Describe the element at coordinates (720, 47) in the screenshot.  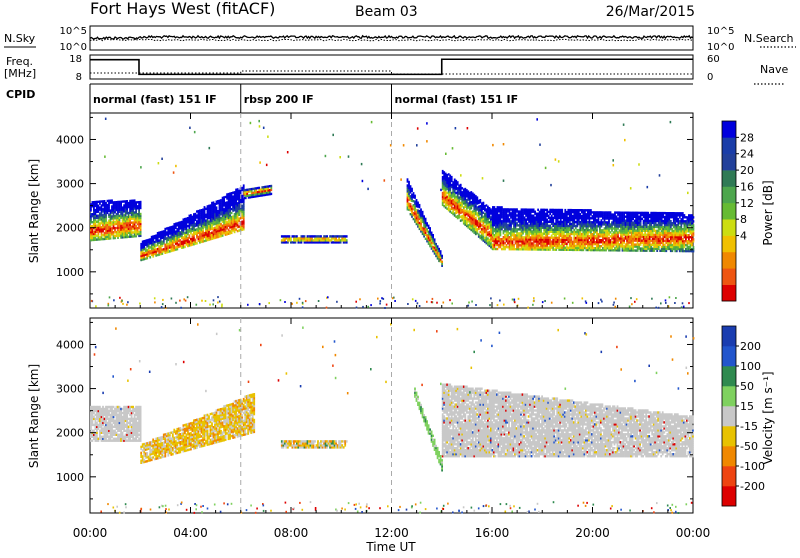
I see `nsearch-tick-bottom: 10^0` at that location.